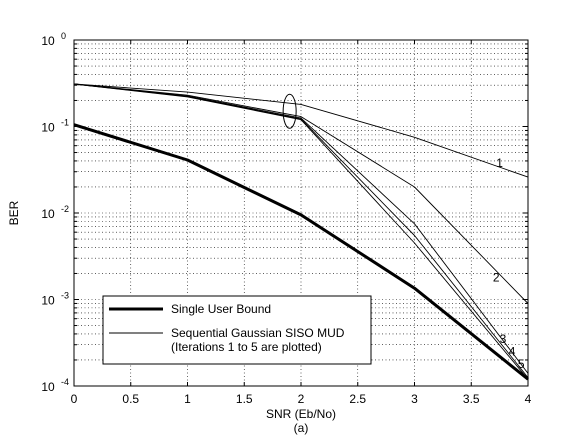 Image resolution: width=582 pixels, height=445 pixels. I want to click on y-axis-label: BER, so click(14, 212).